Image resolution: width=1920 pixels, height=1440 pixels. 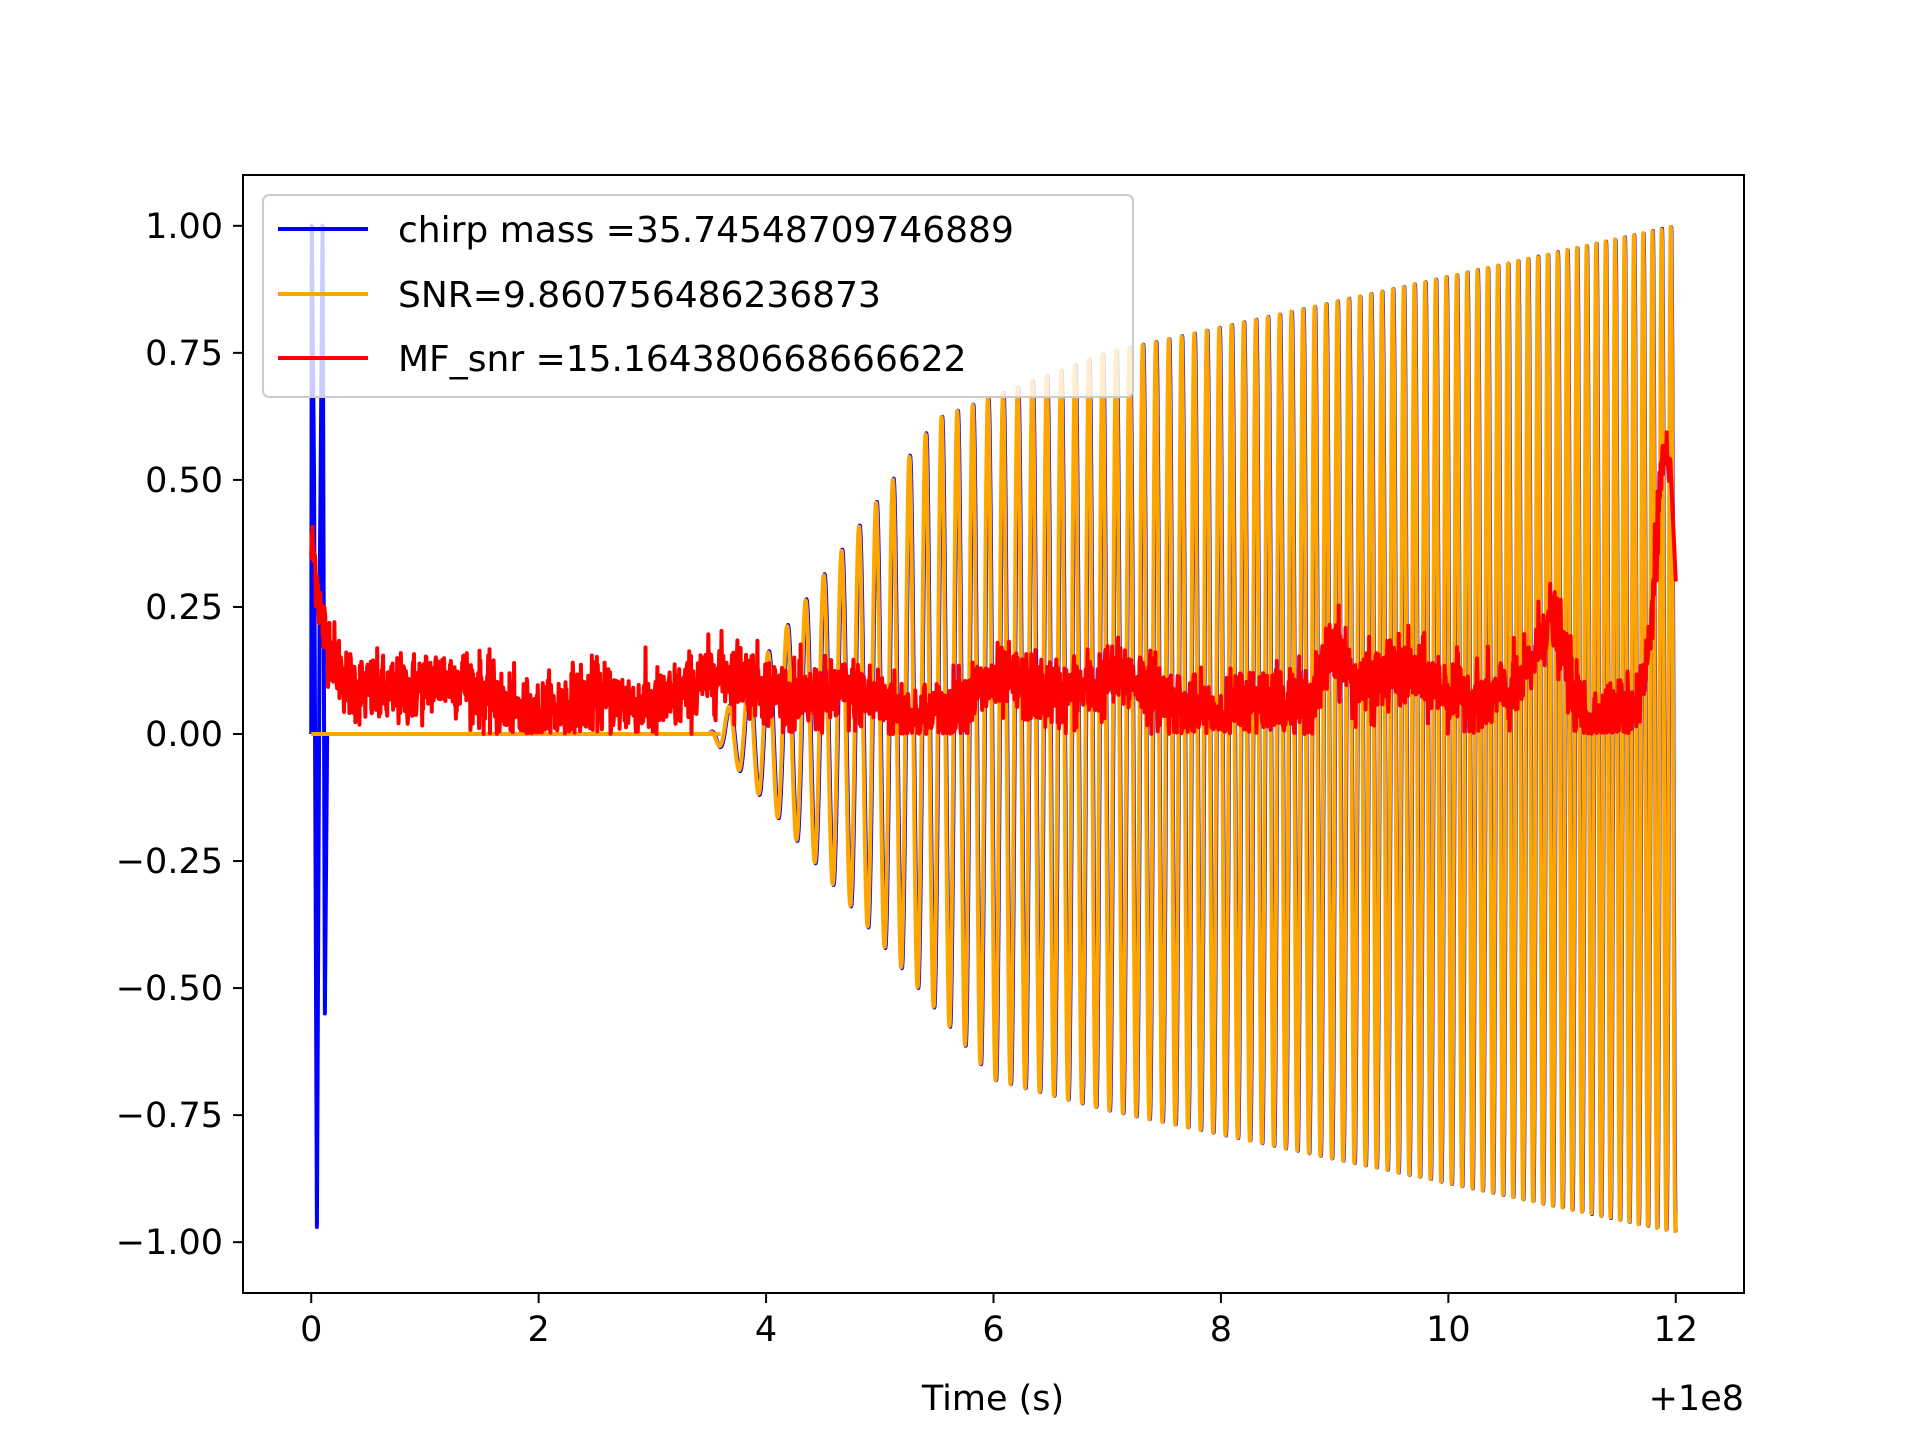 I want to click on x-tick-label: 12, so click(x=1675, y=1330).